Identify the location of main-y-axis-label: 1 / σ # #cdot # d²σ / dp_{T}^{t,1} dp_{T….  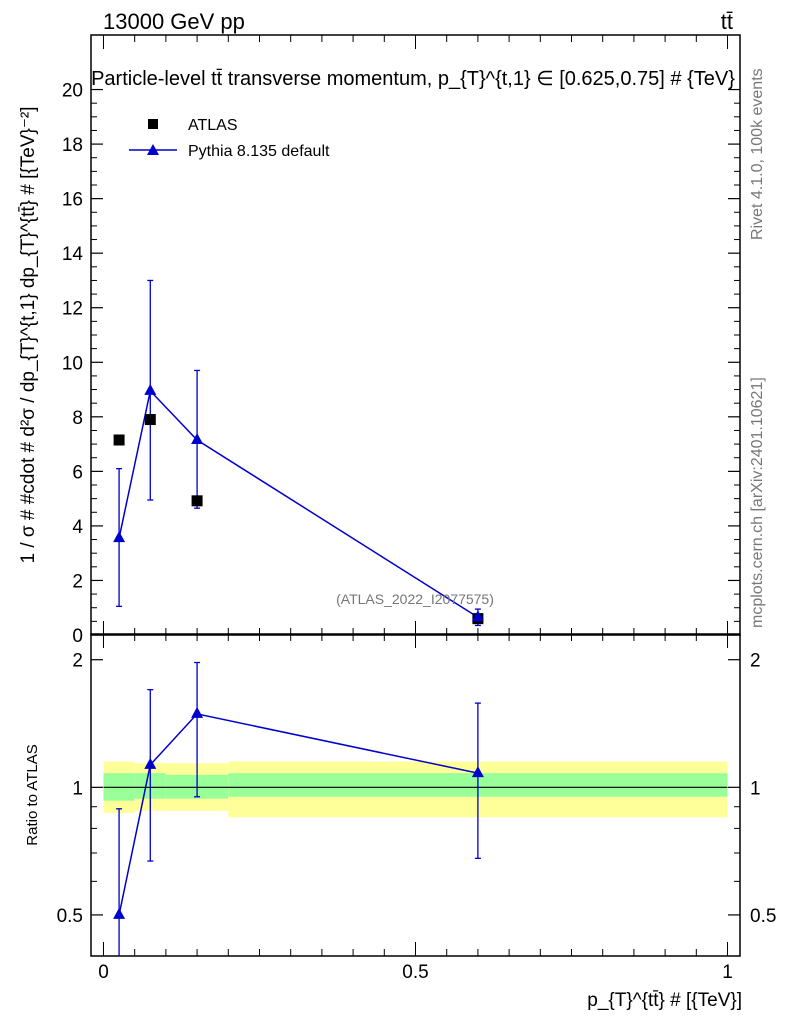
(28, 335).